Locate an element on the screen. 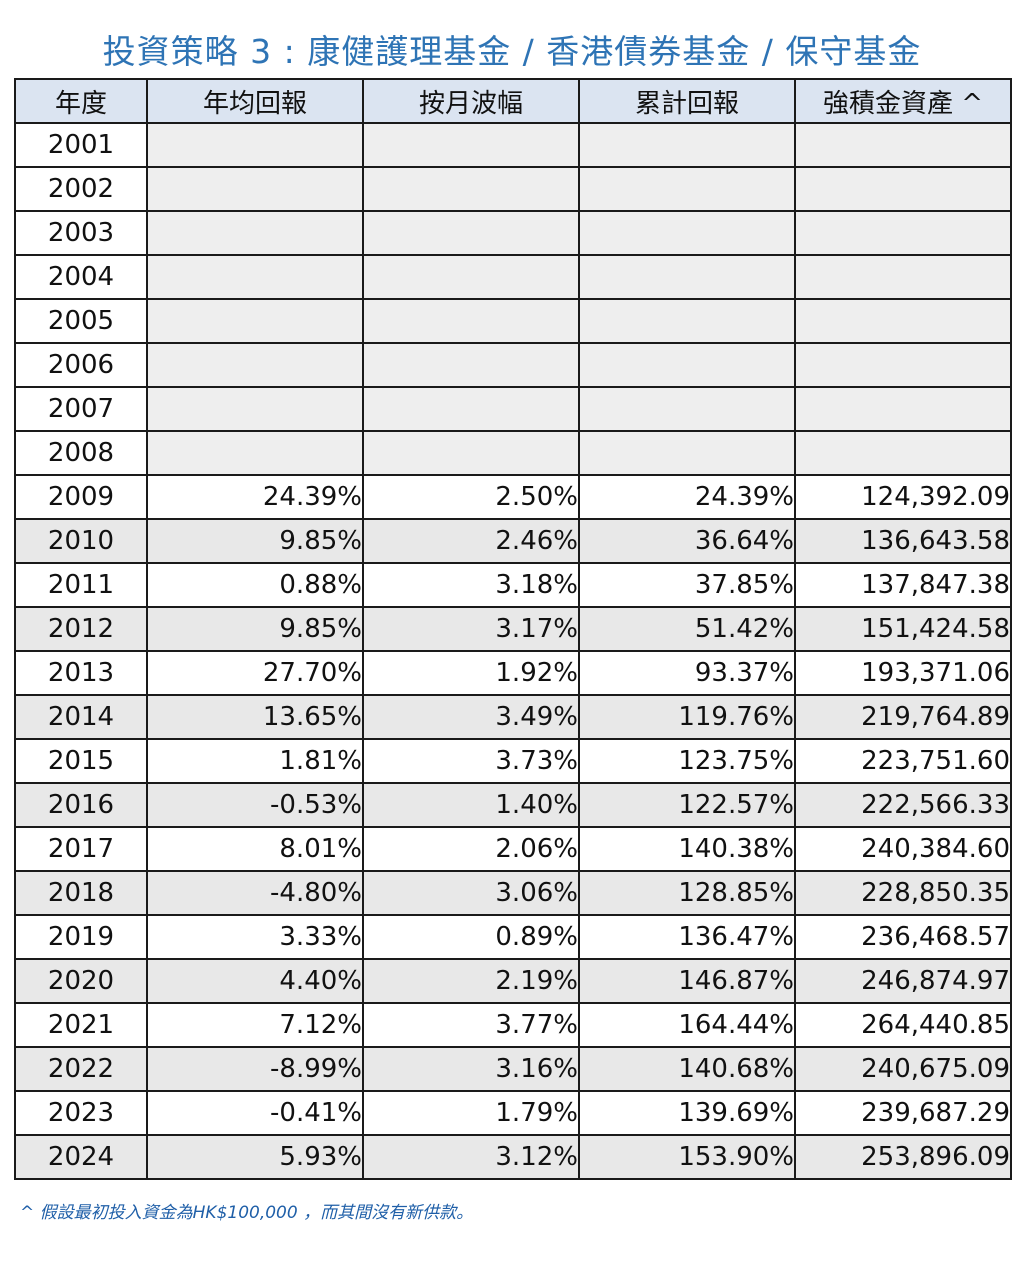 This screenshot has height=1282, width=1024. table-row: 2005 is located at coordinates (513, 321).